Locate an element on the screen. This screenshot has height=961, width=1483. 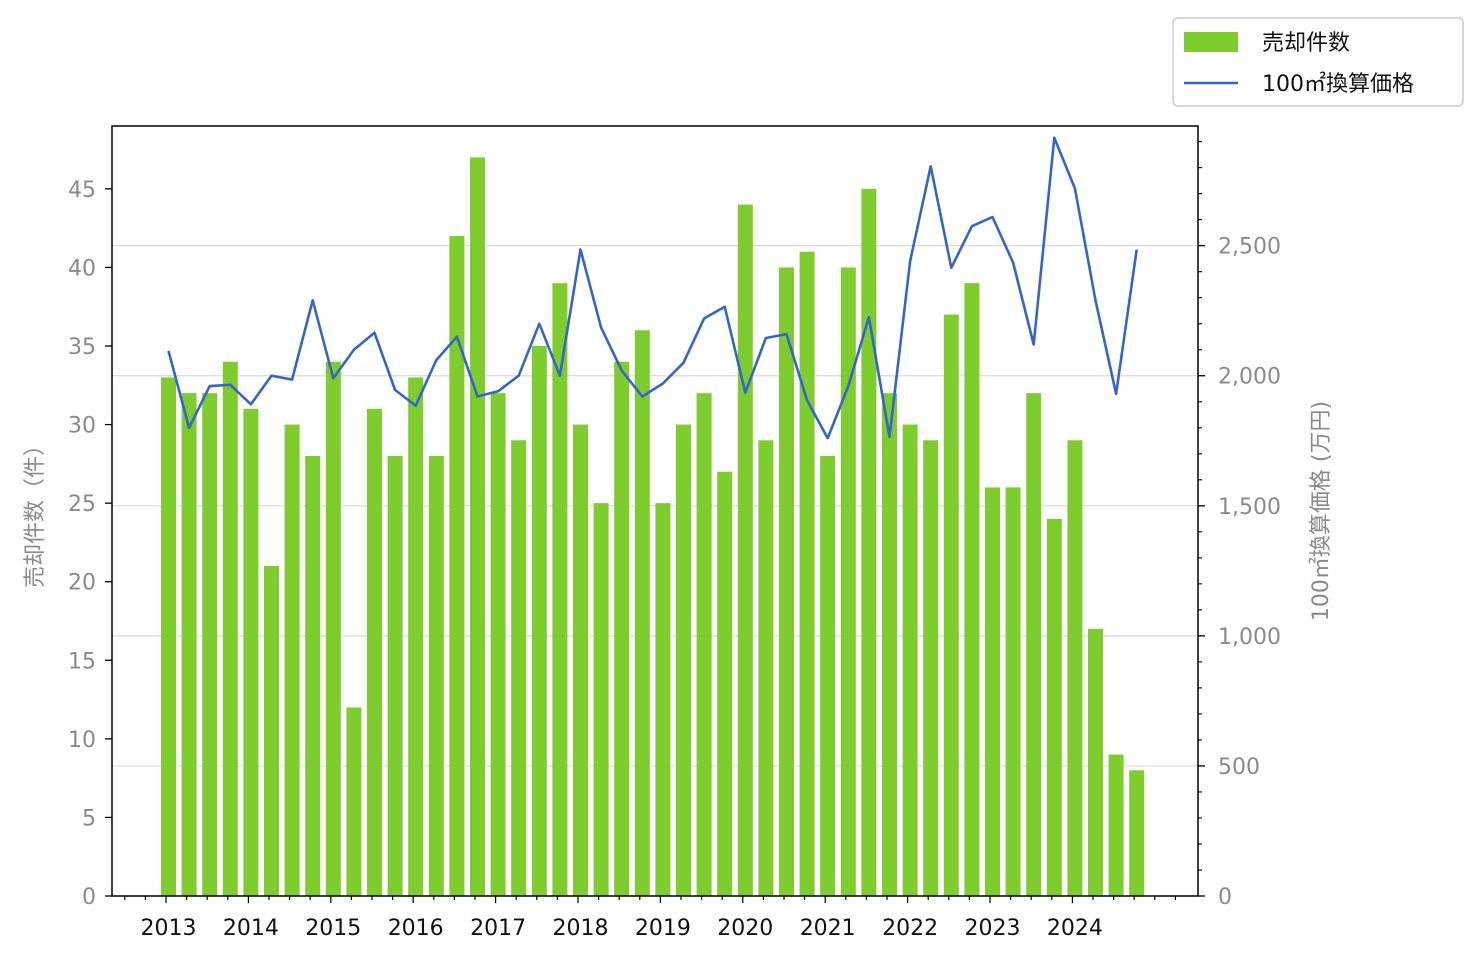
left-tick-label-0: 0 is located at coordinates (89, 897).